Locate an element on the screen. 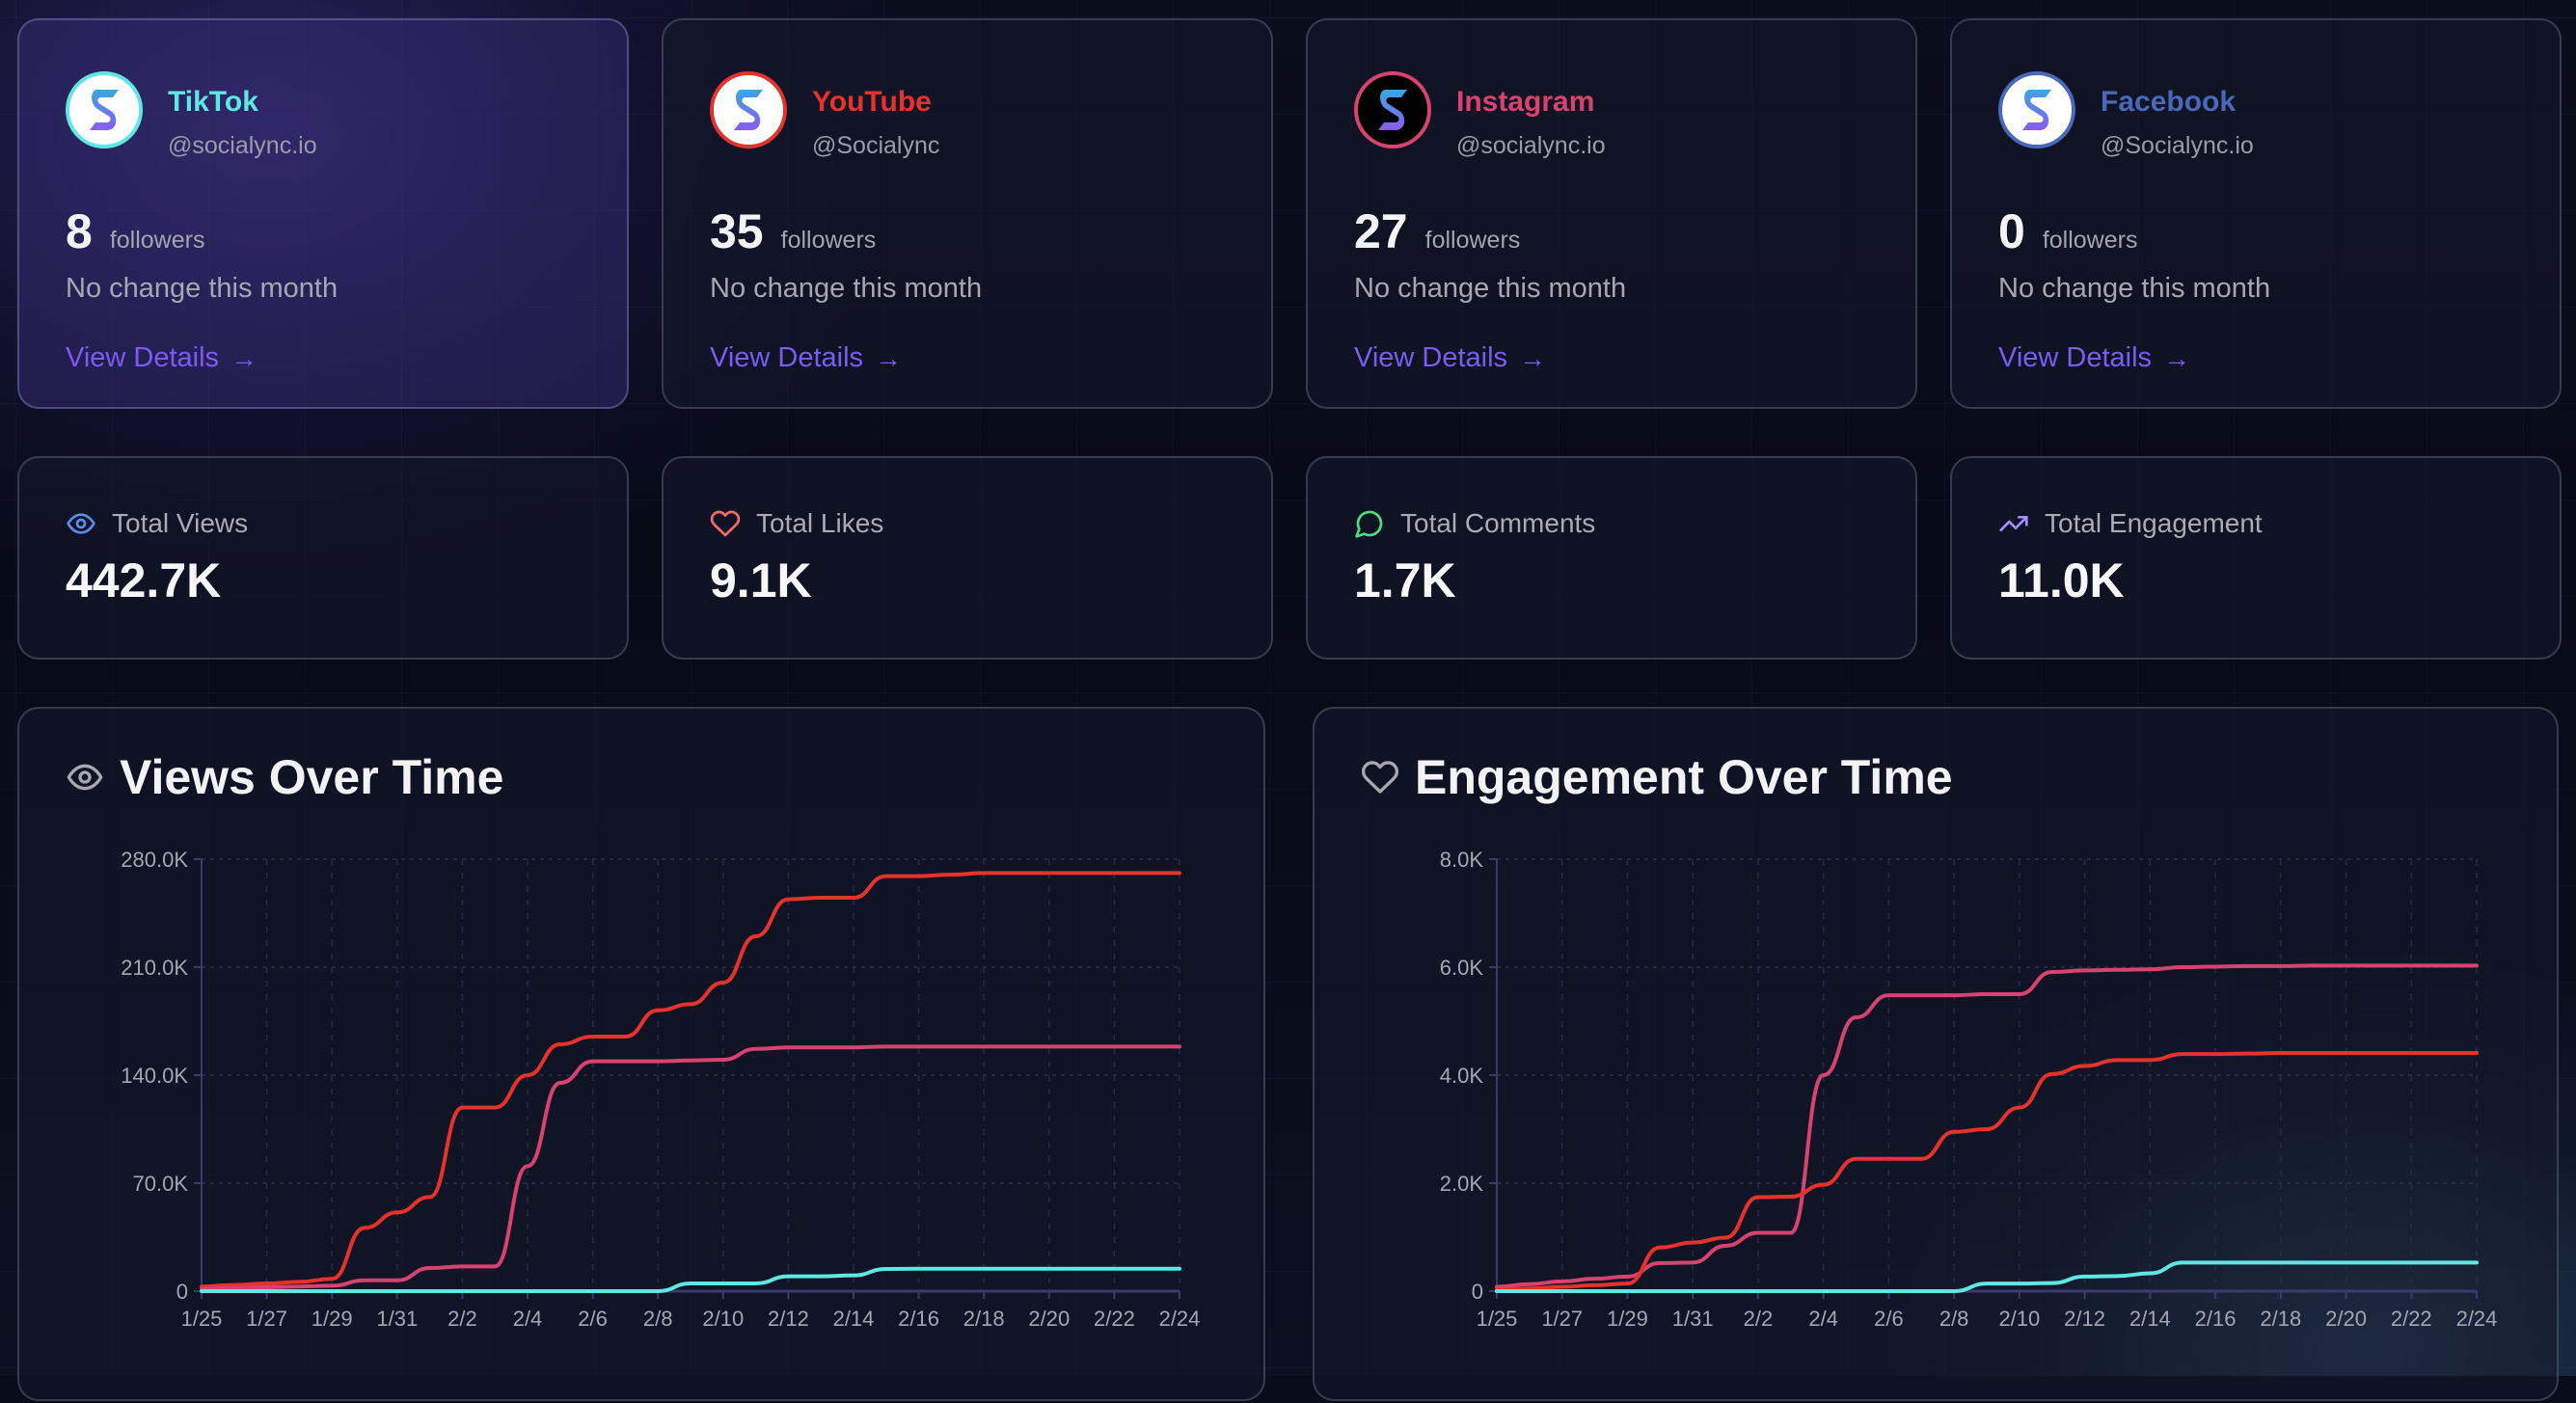 The height and width of the screenshot is (1403, 2576). follower-count: 27 followers is located at coordinates (1437, 231).